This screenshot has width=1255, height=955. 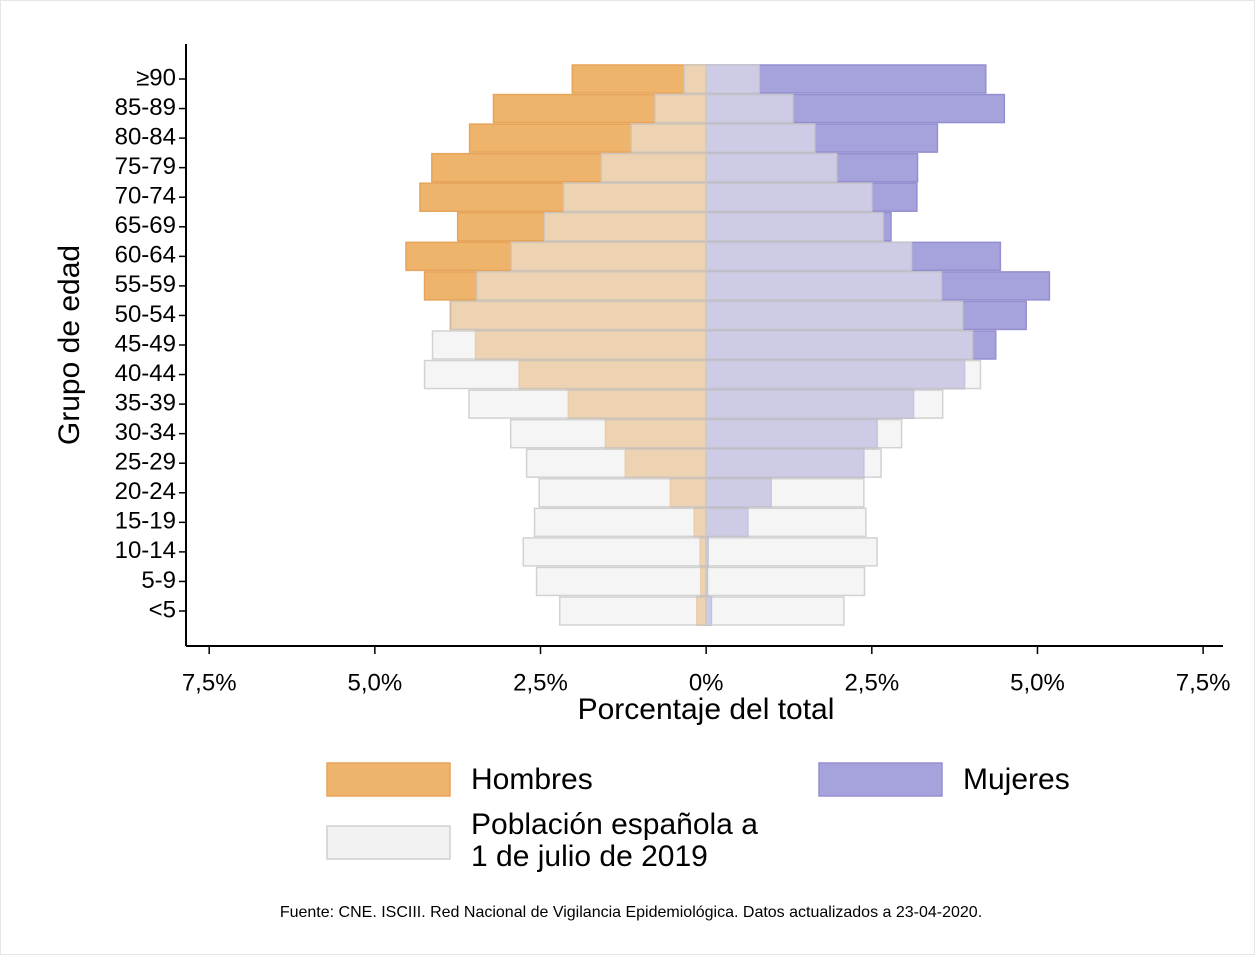 What do you see at coordinates (145, 255) in the screenshot?
I see `y-tick-label: 60-64` at bounding box center [145, 255].